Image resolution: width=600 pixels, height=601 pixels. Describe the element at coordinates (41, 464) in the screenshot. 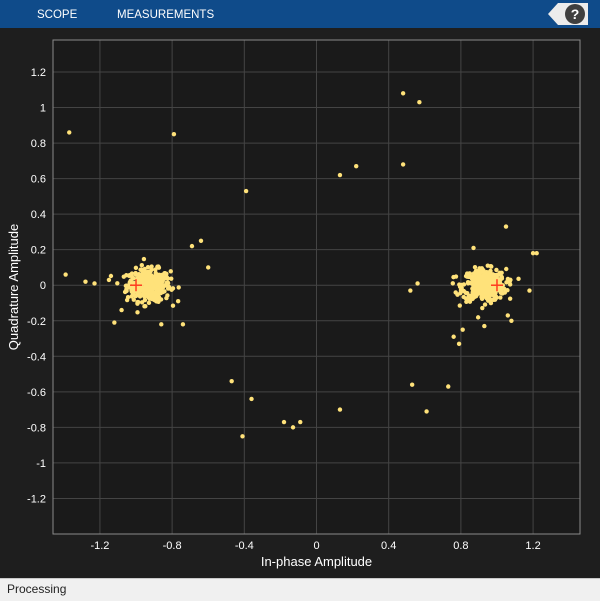

I see `y-tick-label: -1` at that location.